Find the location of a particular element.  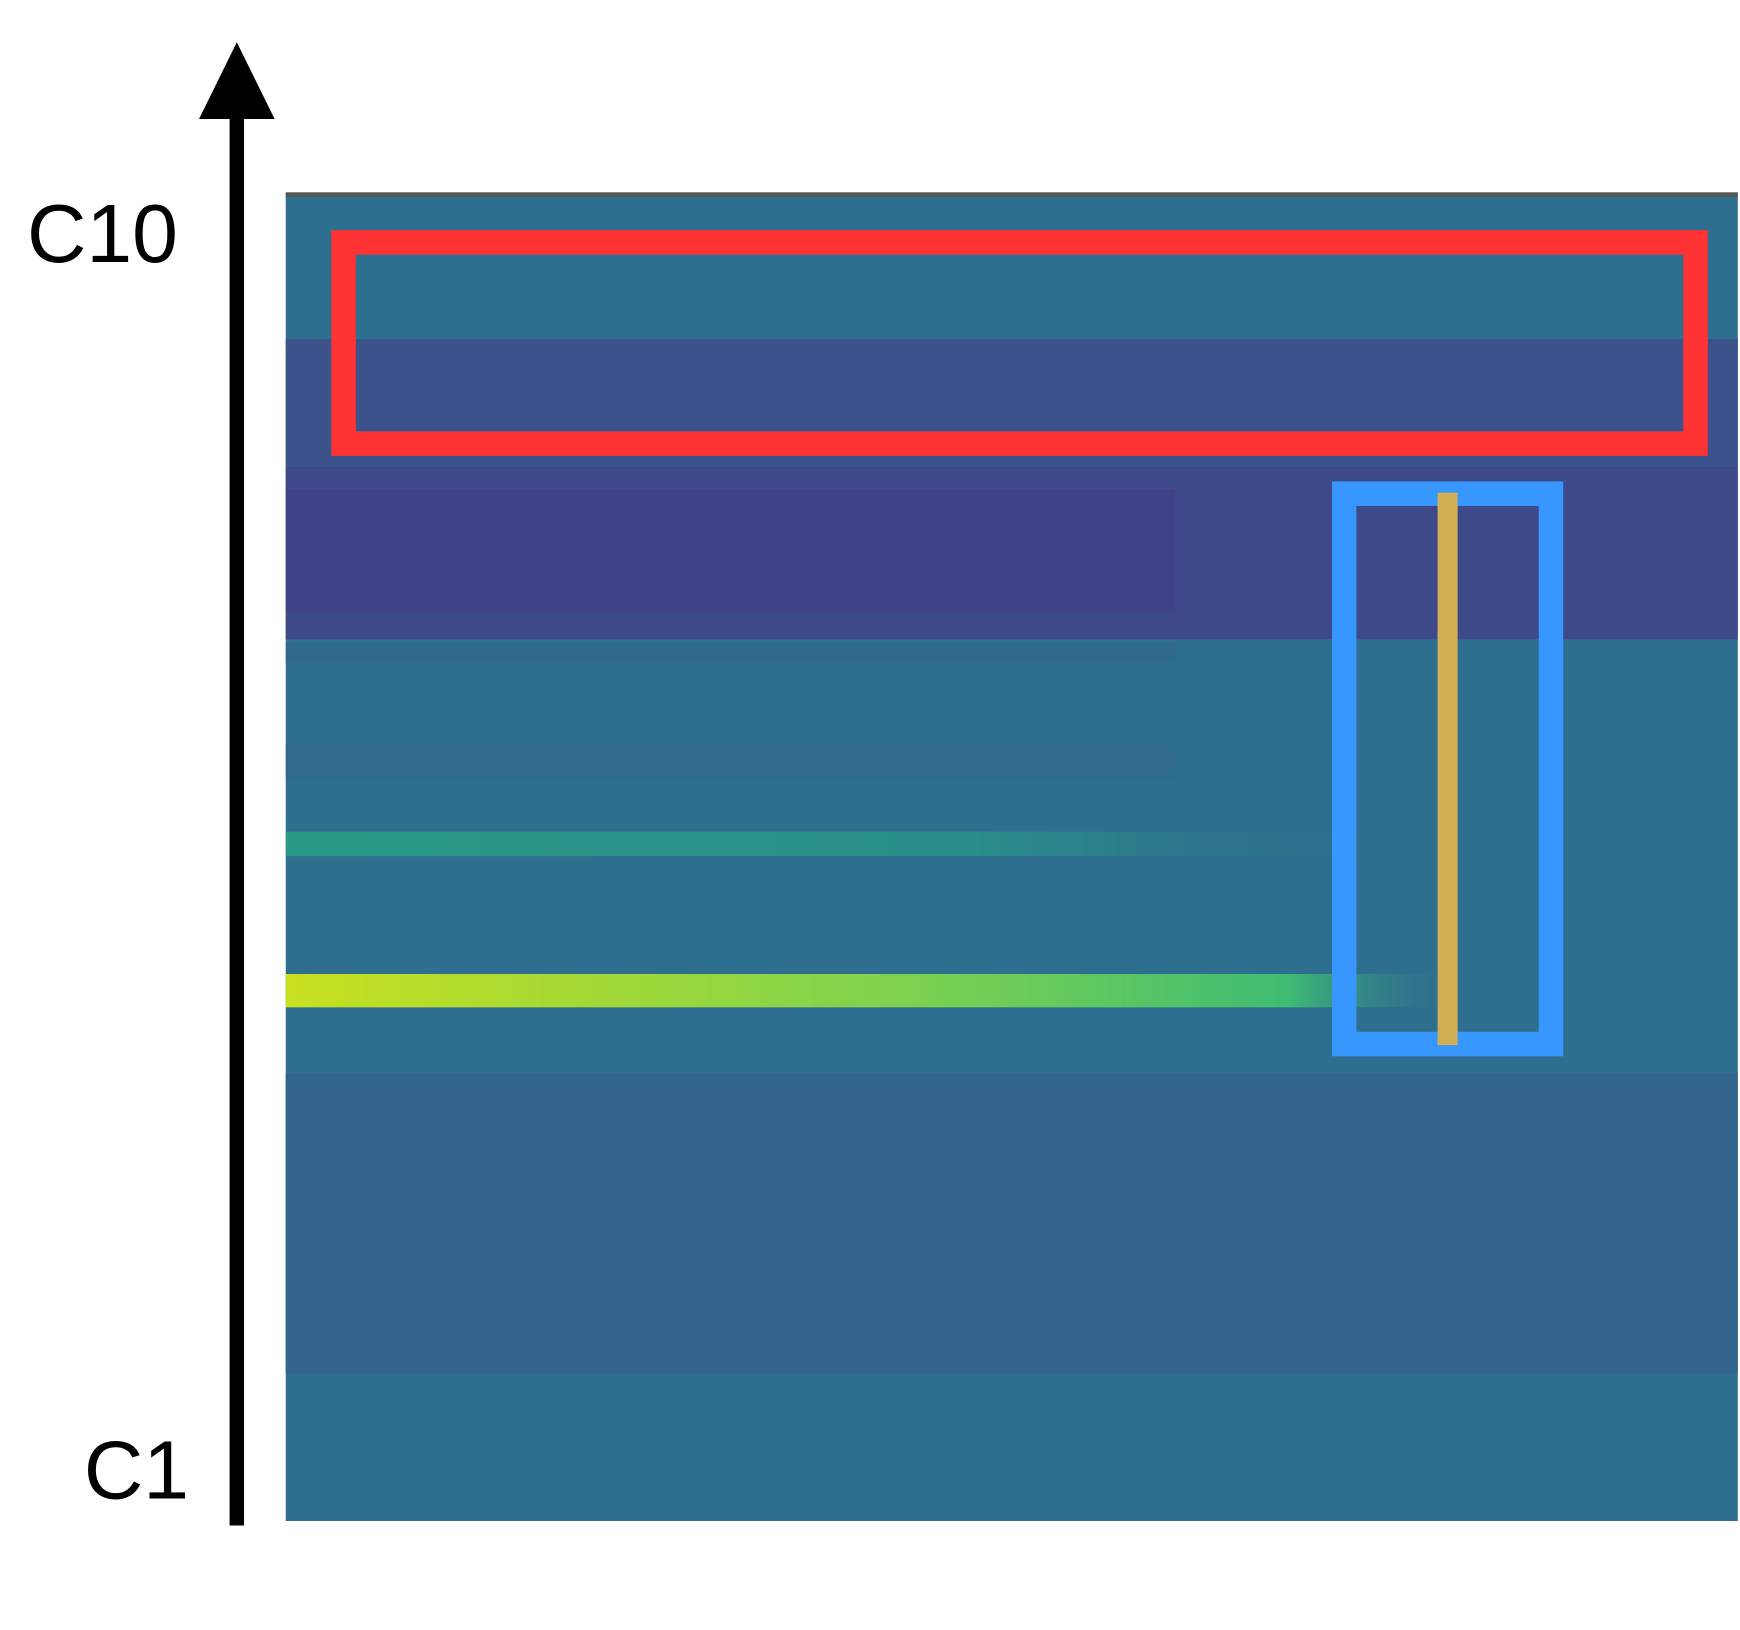

heatmap-top-edge is located at coordinates (1011, 194).